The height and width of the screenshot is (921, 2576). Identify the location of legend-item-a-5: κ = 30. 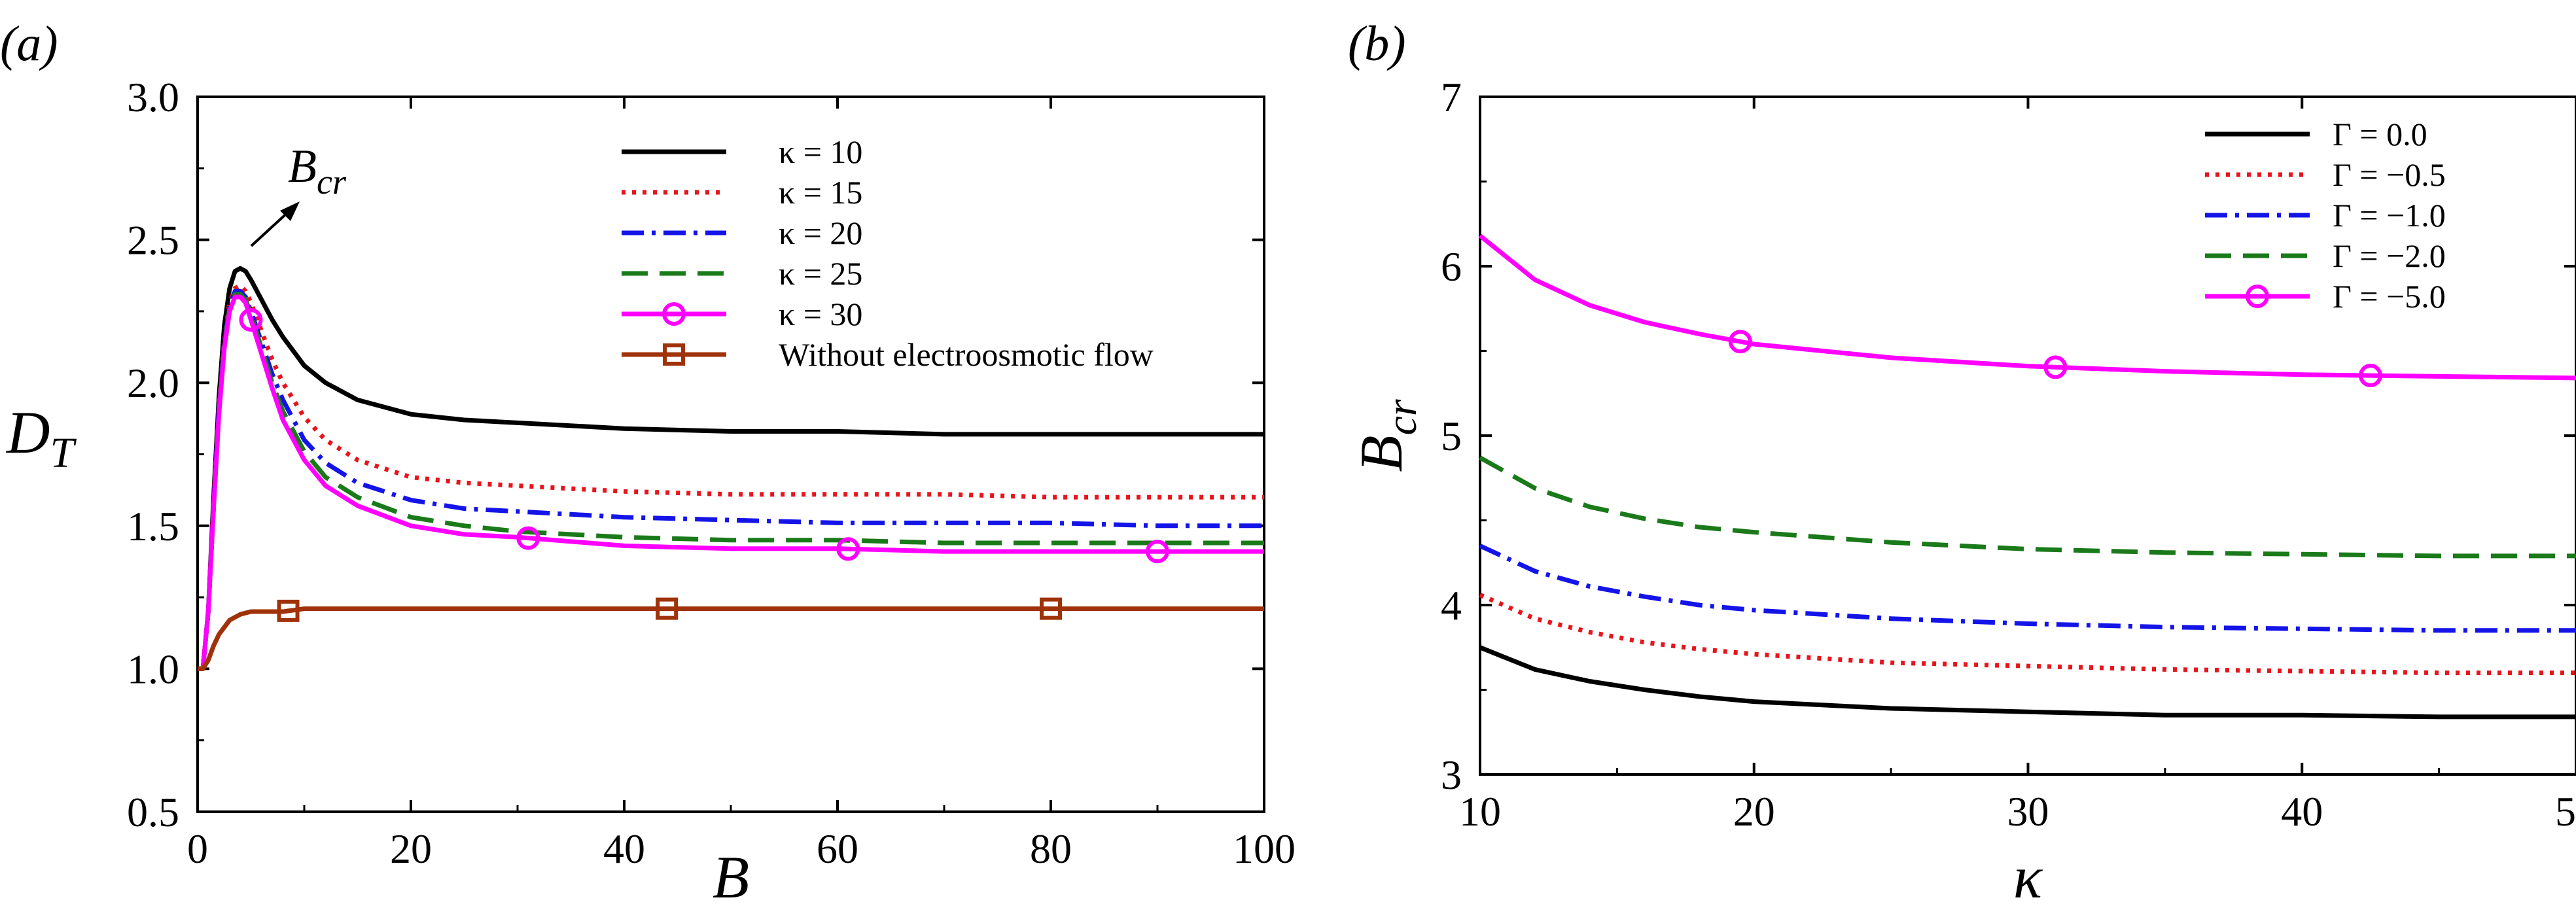
(742, 314).